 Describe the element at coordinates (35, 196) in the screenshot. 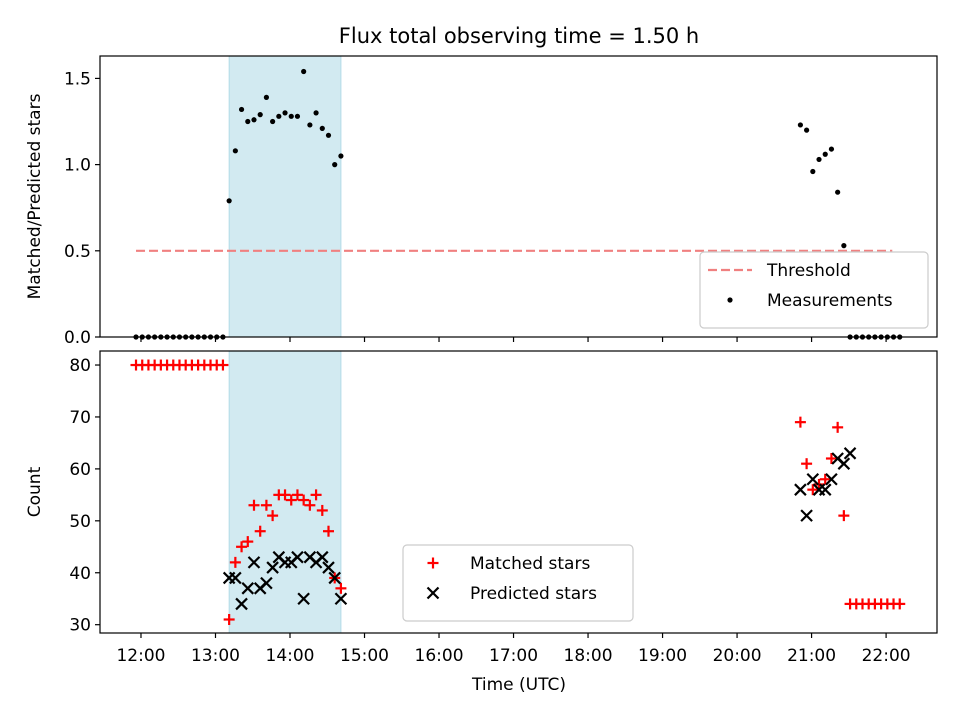

I see `top-y-axis-label: Matched/Predicted stars` at that location.